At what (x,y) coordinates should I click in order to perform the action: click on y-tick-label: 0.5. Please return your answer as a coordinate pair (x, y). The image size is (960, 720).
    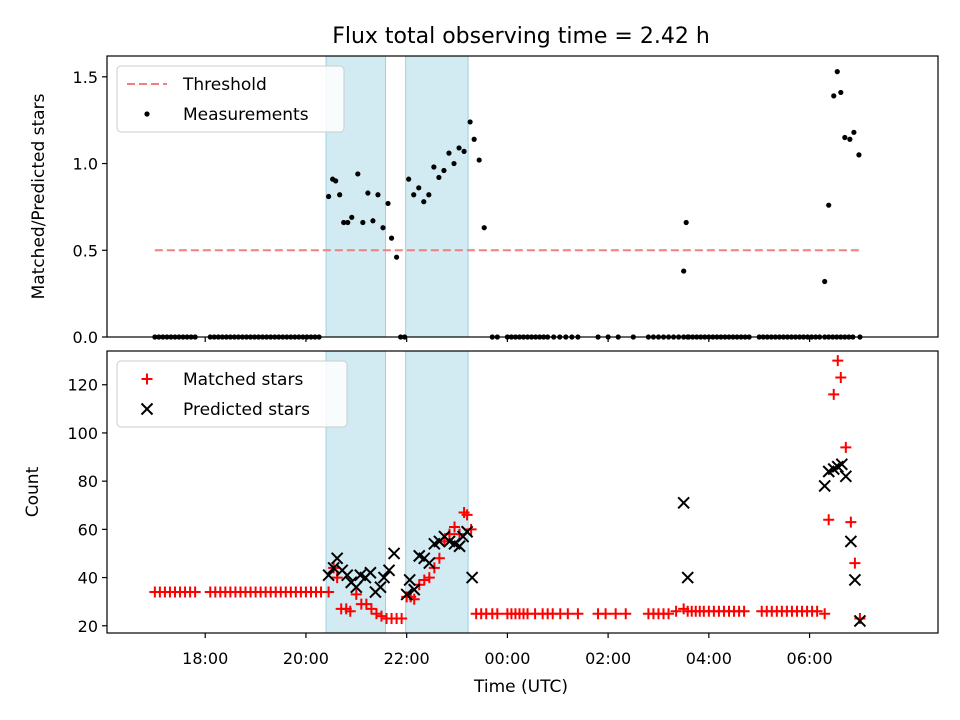
    Looking at the image, I should click on (85, 250).